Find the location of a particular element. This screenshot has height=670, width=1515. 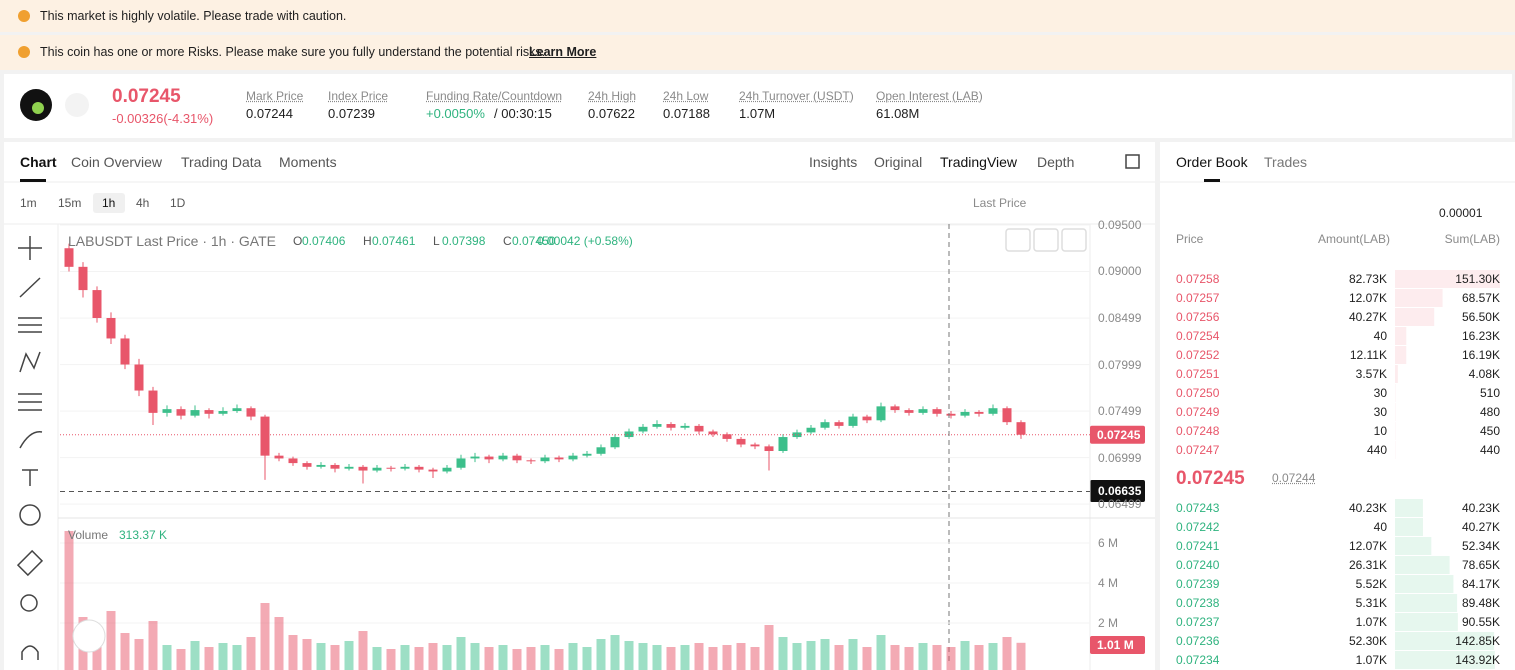

text: Mark Price is located at coordinates (275, 96).